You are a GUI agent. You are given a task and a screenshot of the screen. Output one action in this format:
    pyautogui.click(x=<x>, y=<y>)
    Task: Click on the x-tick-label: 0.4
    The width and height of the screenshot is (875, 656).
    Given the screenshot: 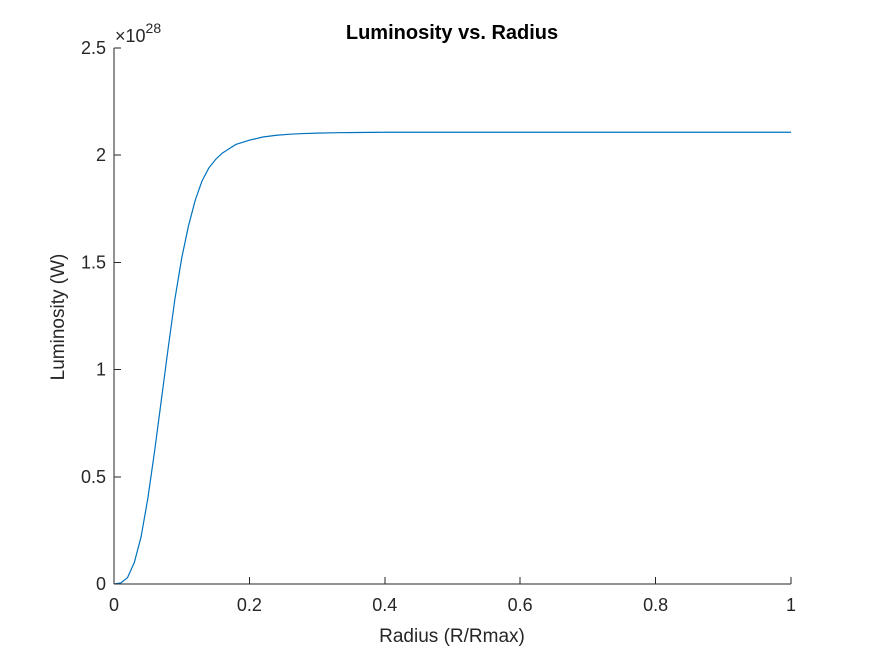 What is the action you would take?
    pyautogui.click(x=384, y=605)
    